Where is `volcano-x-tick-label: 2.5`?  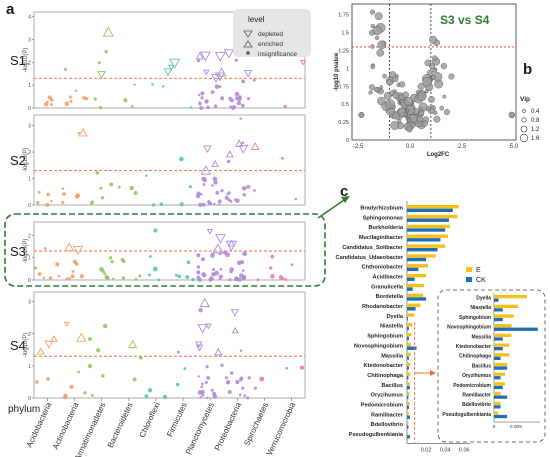 volcano-x-tick-label: 2.5 is located at coordinates (462, 147).